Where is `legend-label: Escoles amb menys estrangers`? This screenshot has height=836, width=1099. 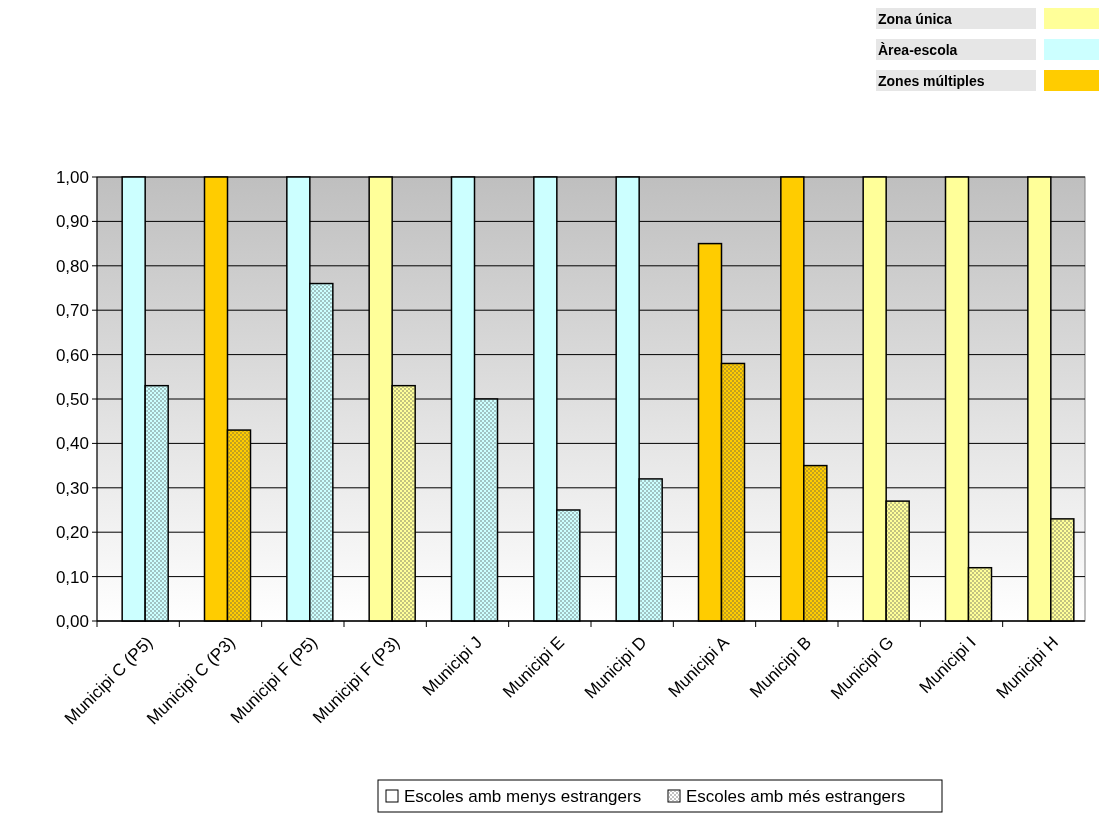 legend-label: Escoles amb menys estrangers is located at coordinates (523, 796).